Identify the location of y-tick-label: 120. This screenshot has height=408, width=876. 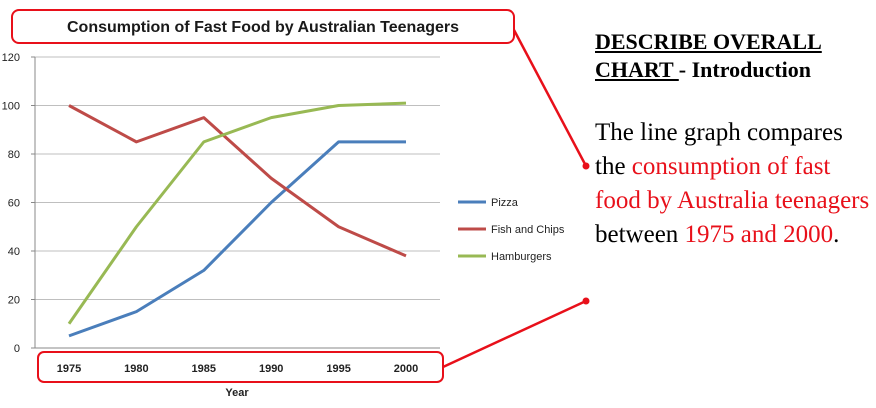
(11, 58).